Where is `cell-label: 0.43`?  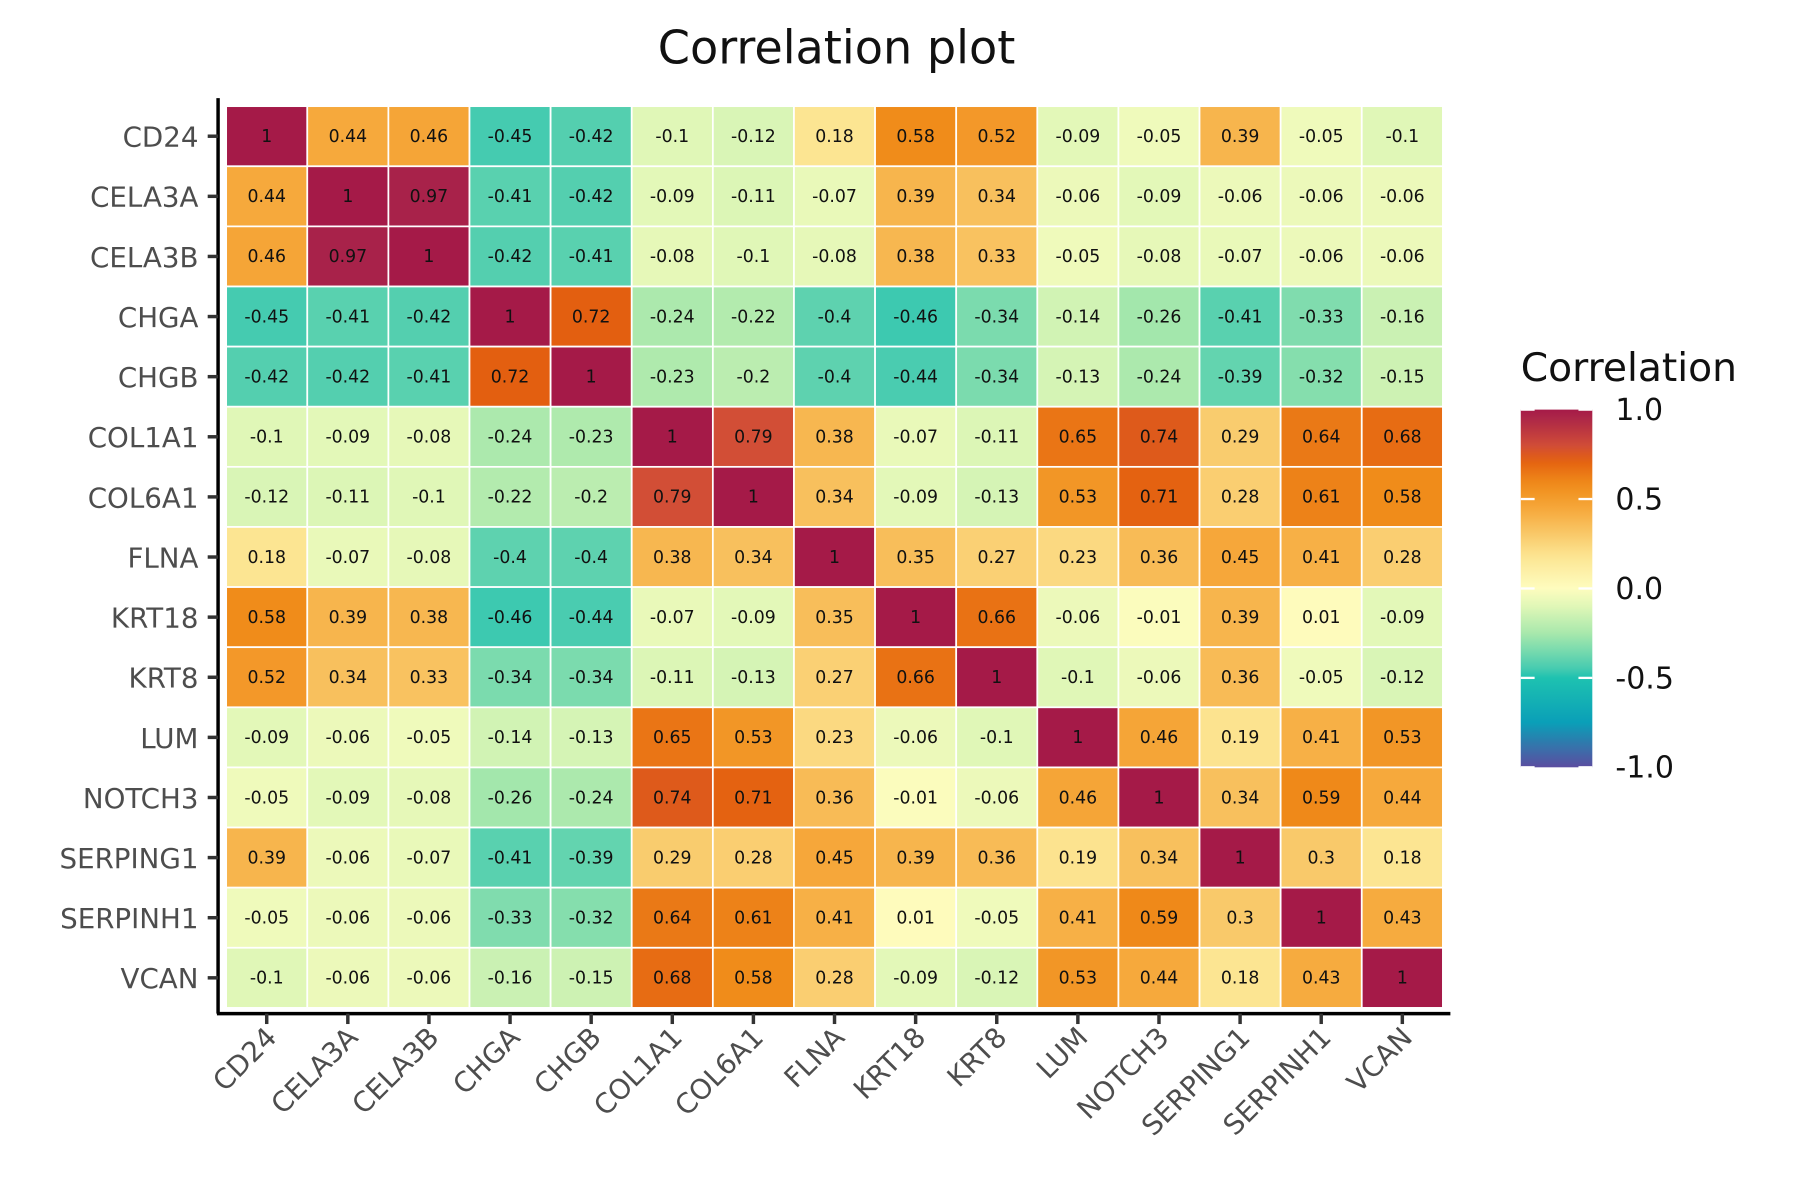 cell-label: 0.43 is located at coordinates (1402, 918).